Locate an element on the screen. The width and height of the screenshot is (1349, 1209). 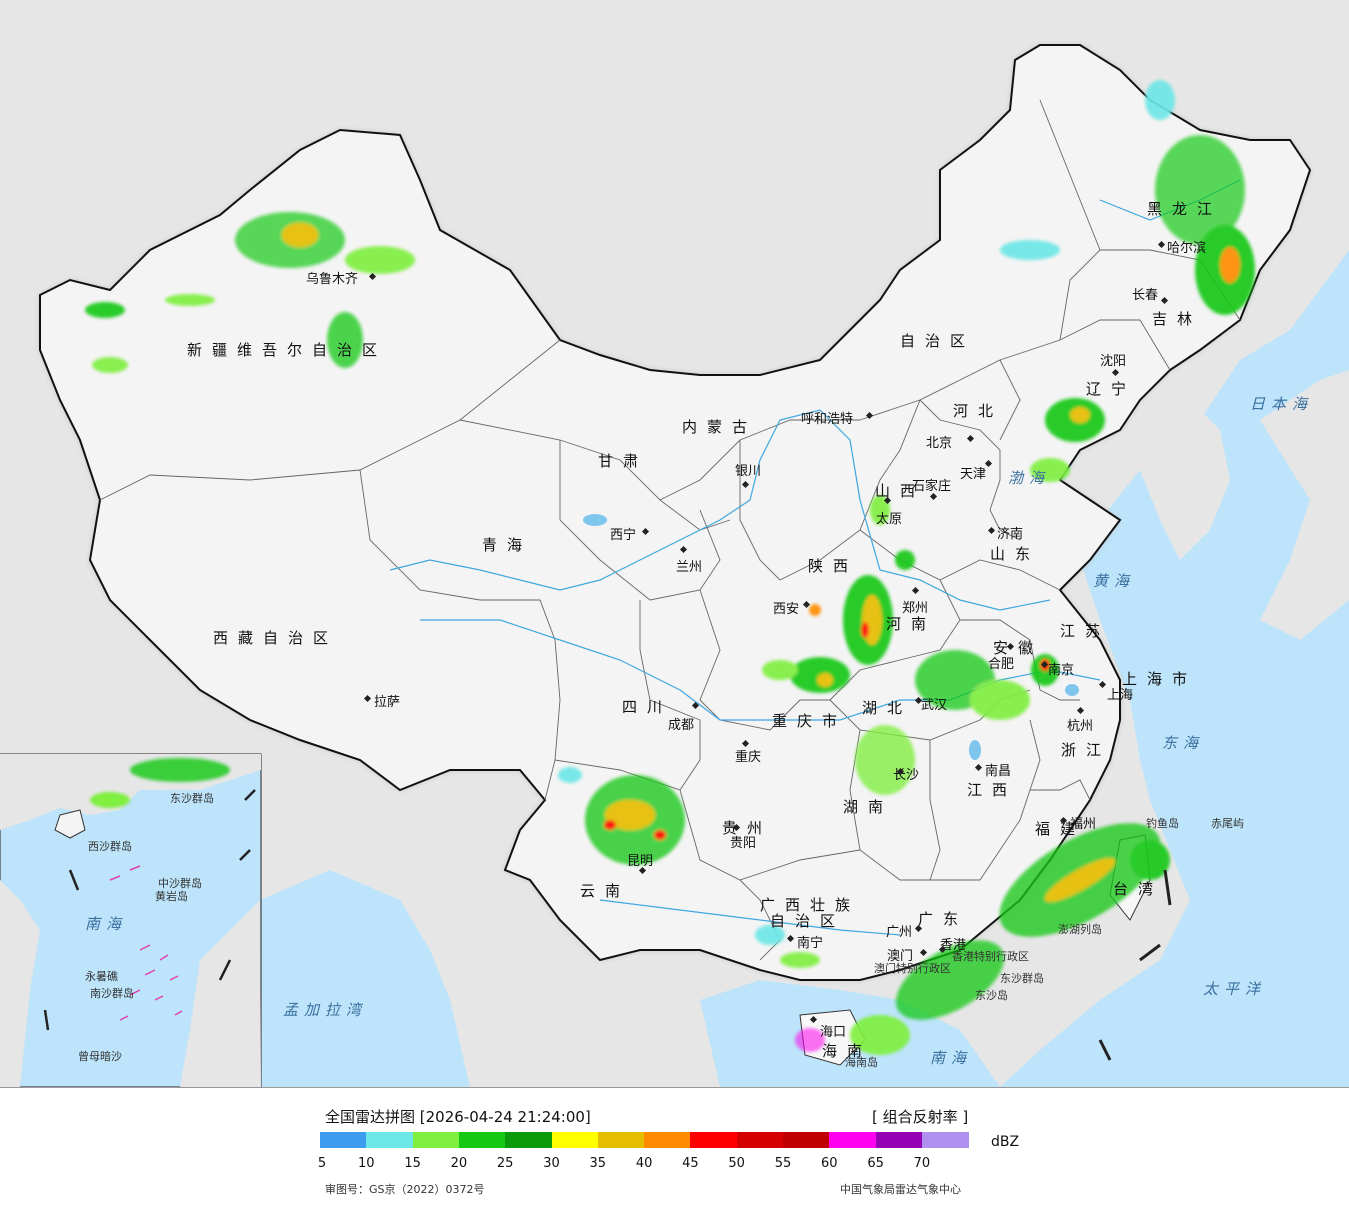
scale-tick-label: 50 is located at coordinates (736, 1163).